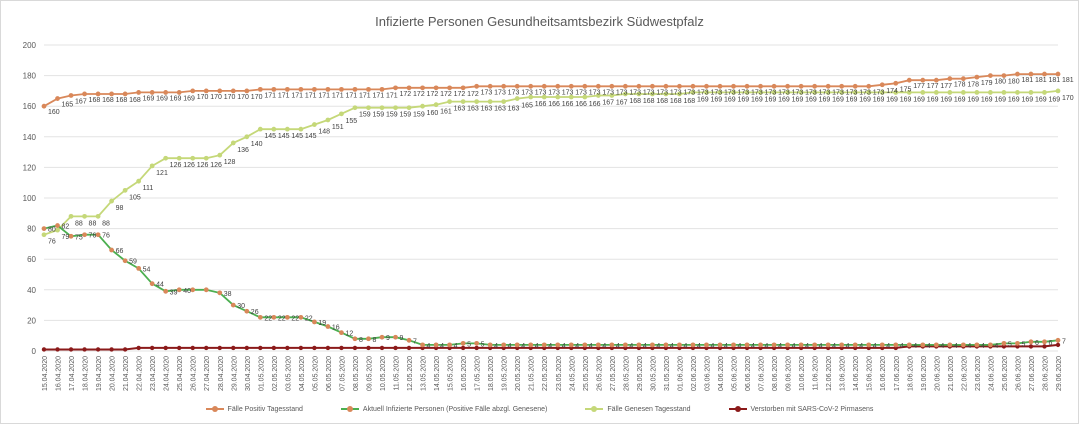 The width and height of the screenshot is (1079, 424). Describe the element at coordinates (270, 95) in the screenshot. I see `data-label: 171` at that location.